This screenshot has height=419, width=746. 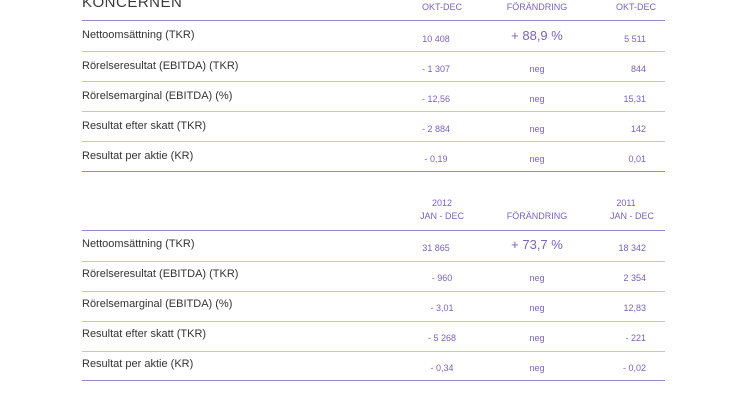 I want to click on column-header-current-period: JAN - DEC, so click(x=441, y=216).